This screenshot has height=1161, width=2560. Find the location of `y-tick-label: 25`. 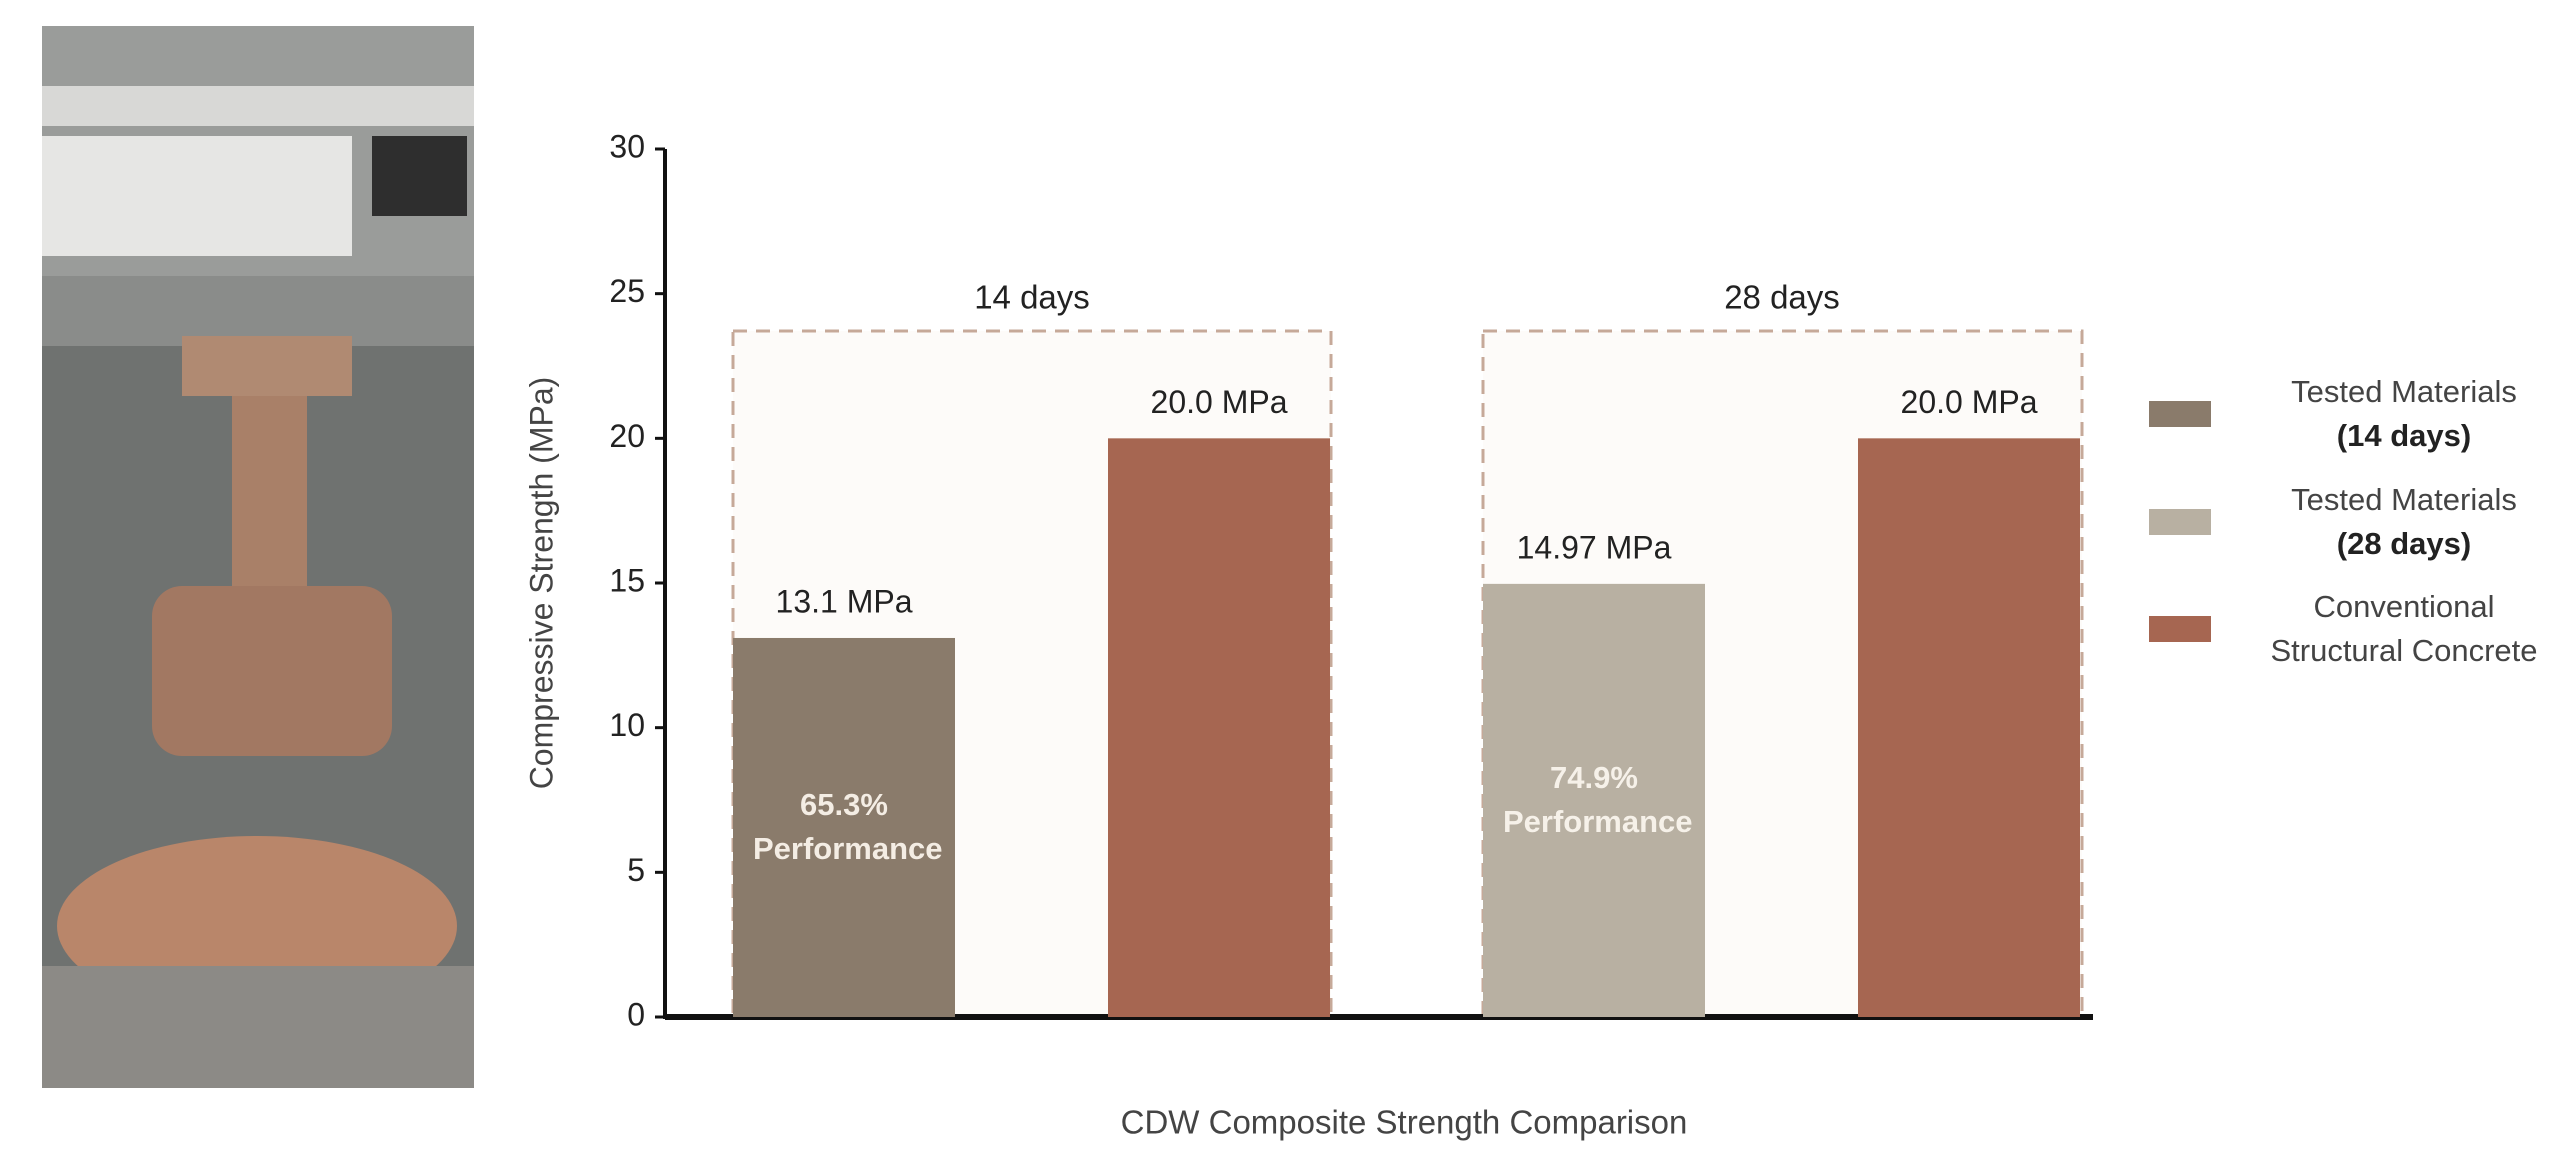

y-tick-label: 25 is located at coordinates (627, 291).